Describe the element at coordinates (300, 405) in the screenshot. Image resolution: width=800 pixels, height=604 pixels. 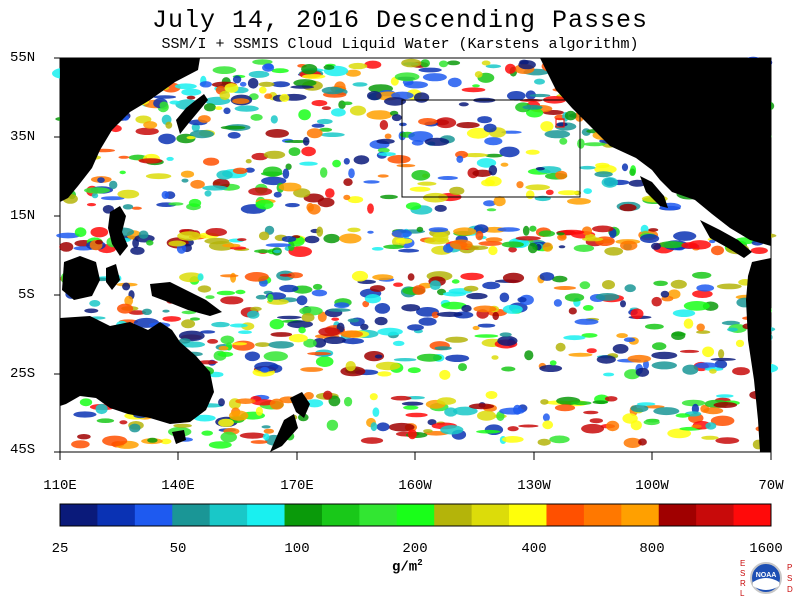
I see `new-zealand-north` at that location.